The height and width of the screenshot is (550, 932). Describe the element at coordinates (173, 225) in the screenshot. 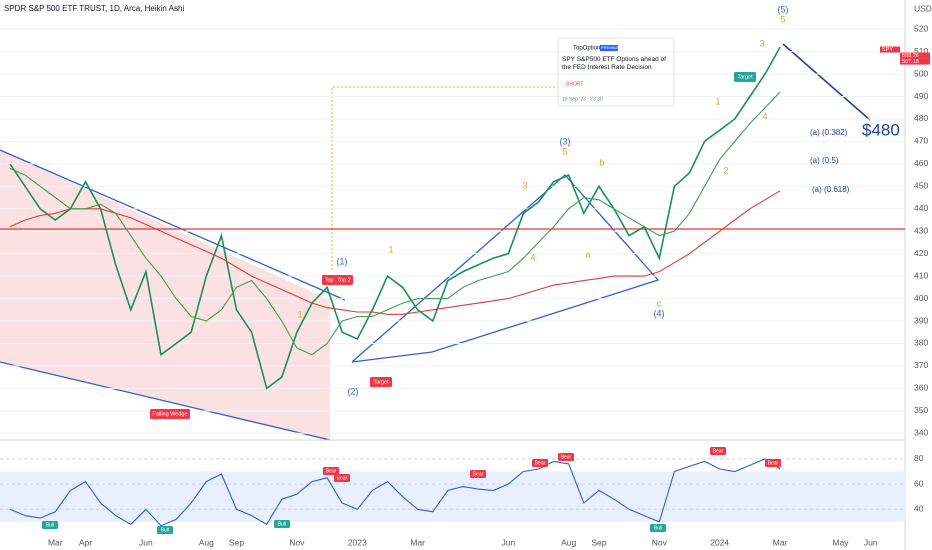

I see `wedge-top` at that location.